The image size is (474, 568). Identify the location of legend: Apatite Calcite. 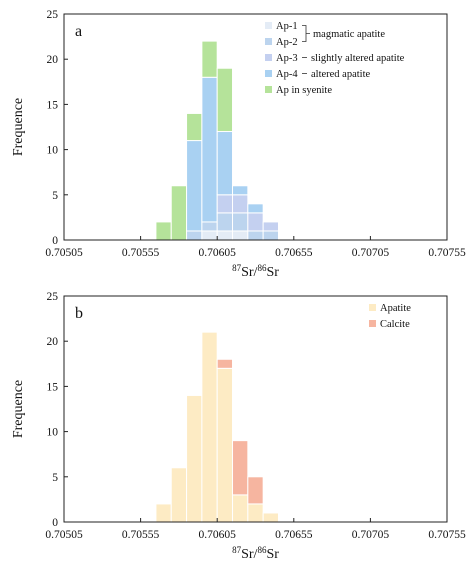
(390, 316).